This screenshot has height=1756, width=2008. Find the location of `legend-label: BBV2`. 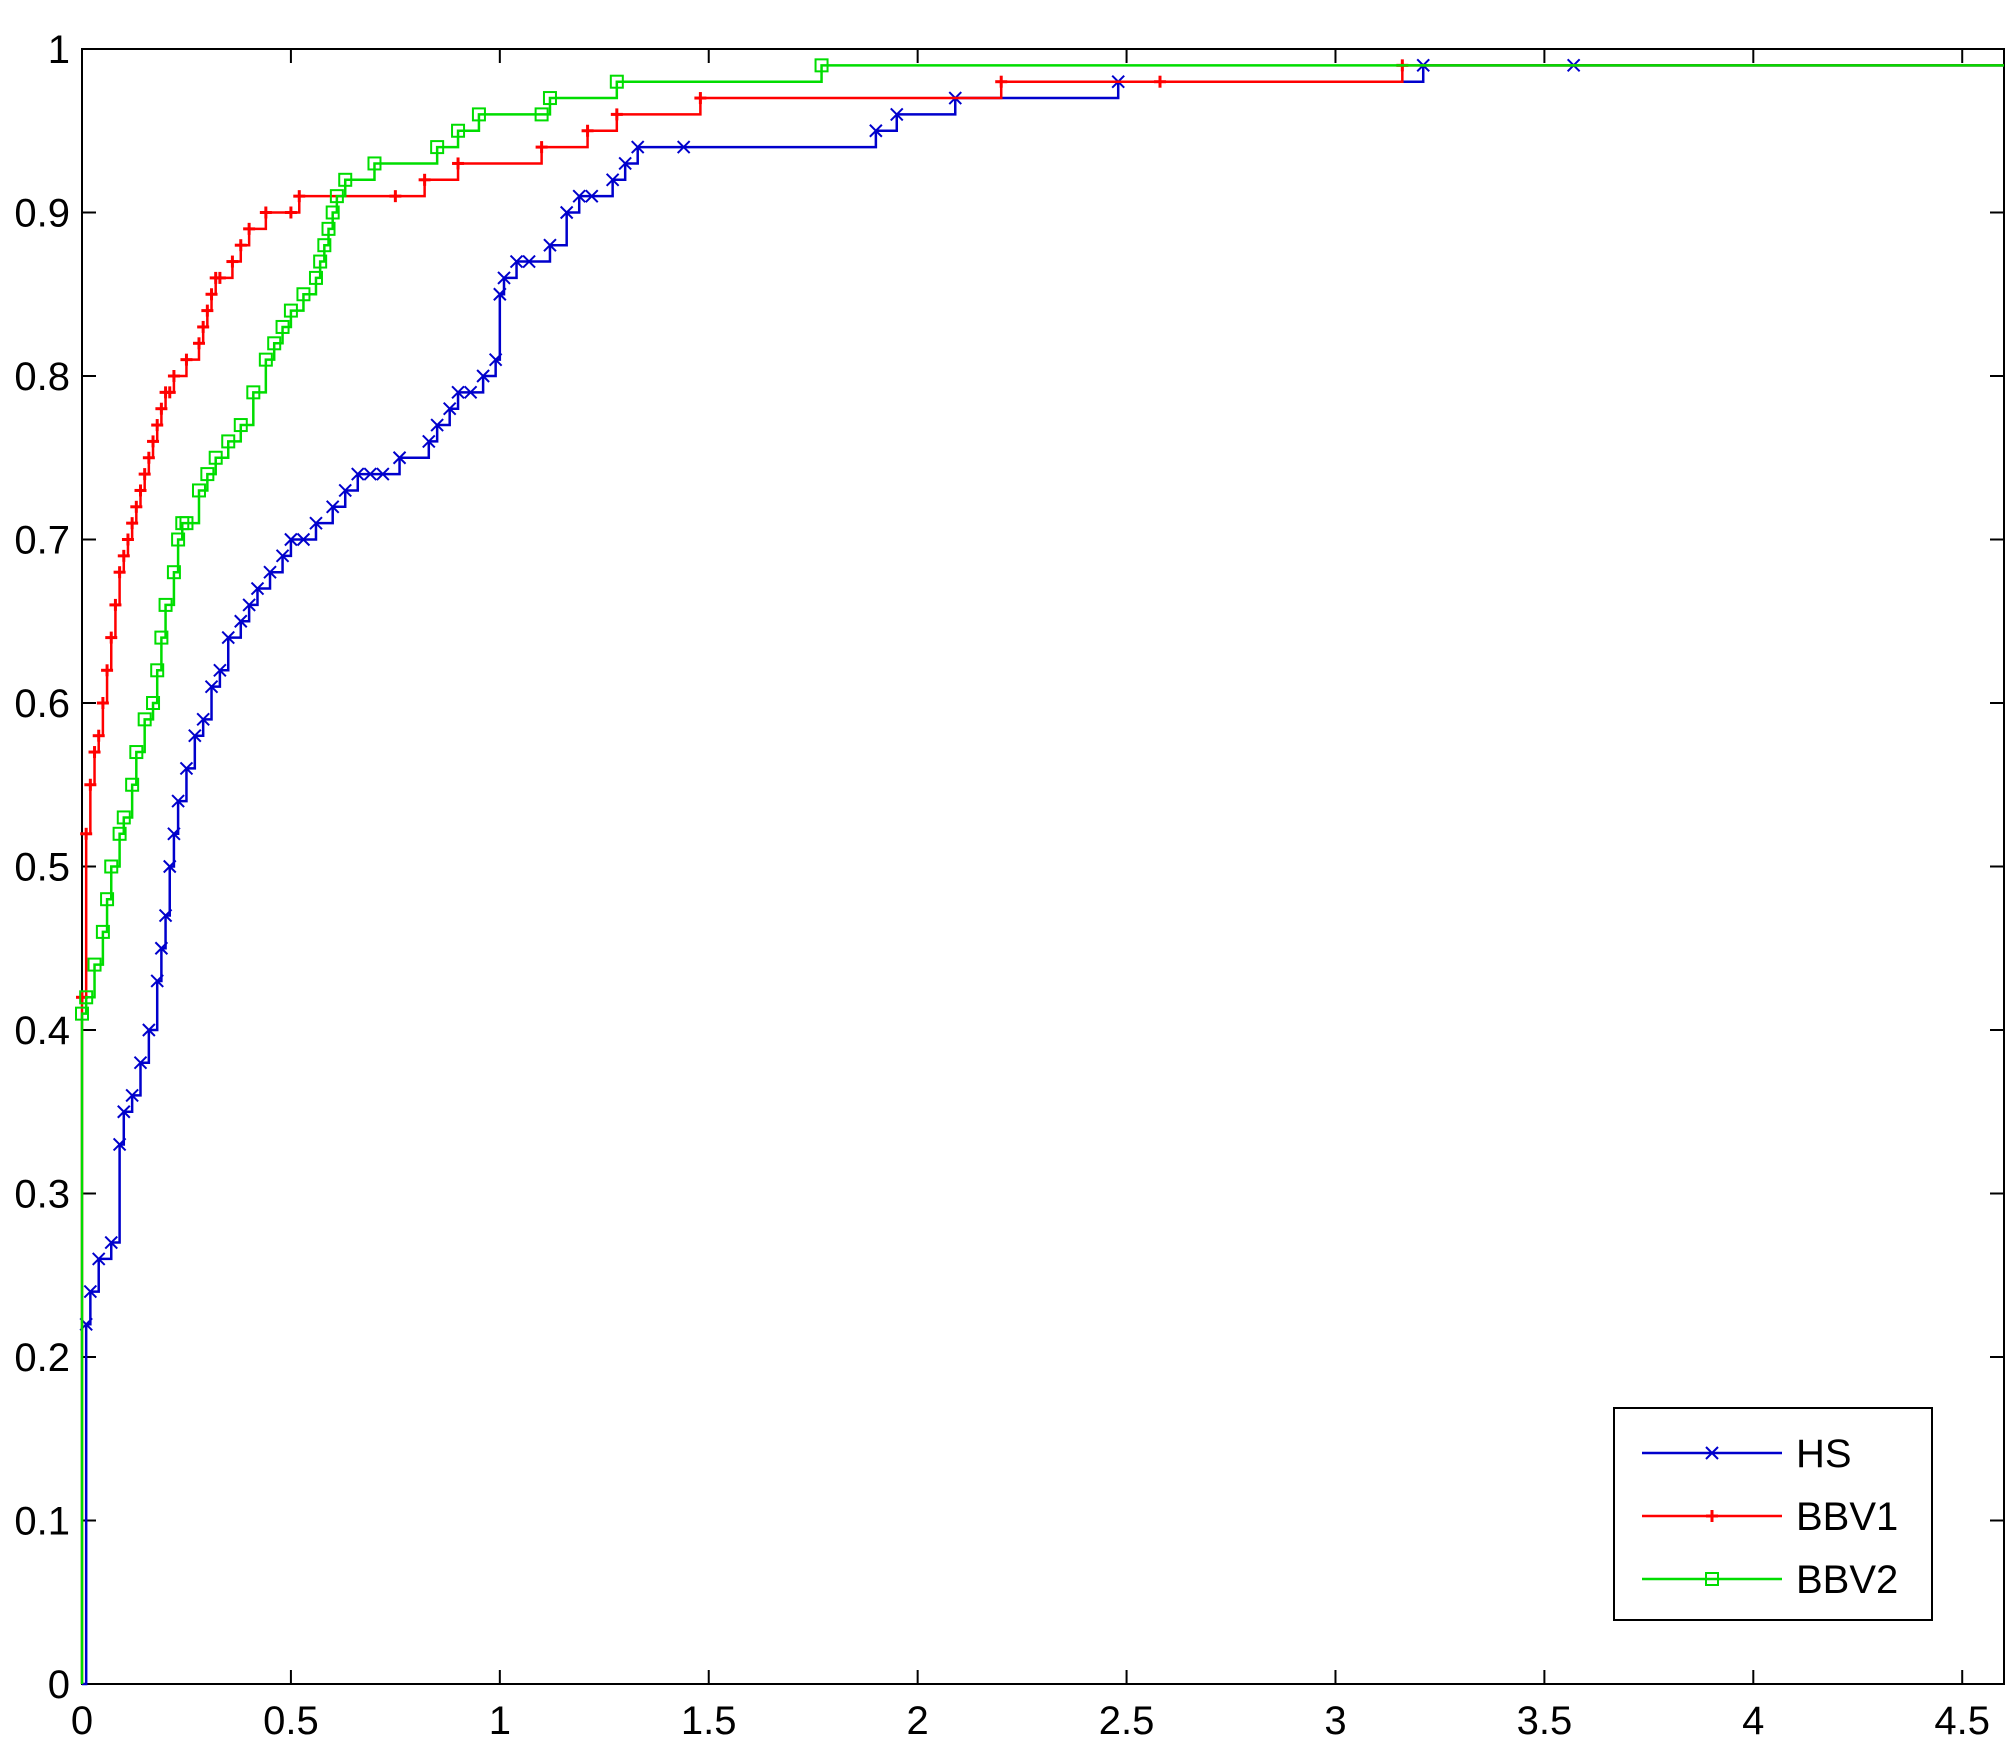

legend-label: BBV2 is located at coordinates (1847, 1580).